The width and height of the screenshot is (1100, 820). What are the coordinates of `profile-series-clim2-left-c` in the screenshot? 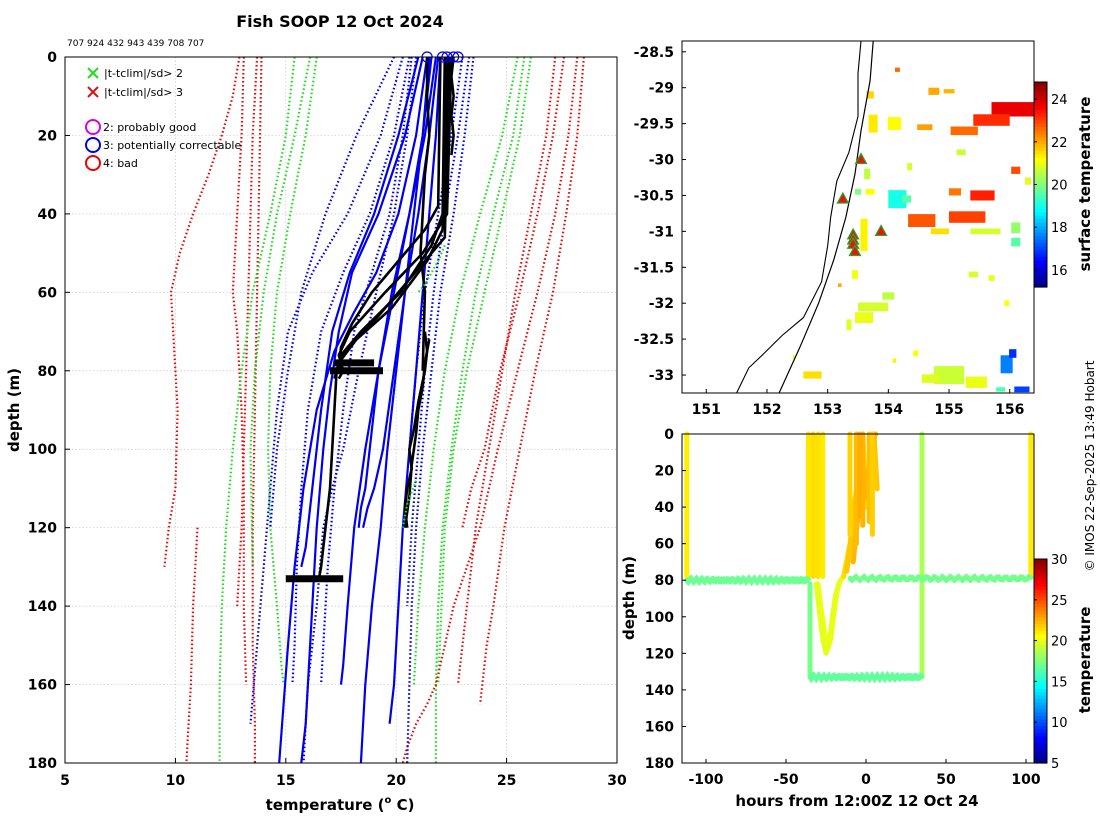 It's located at (280, 311).